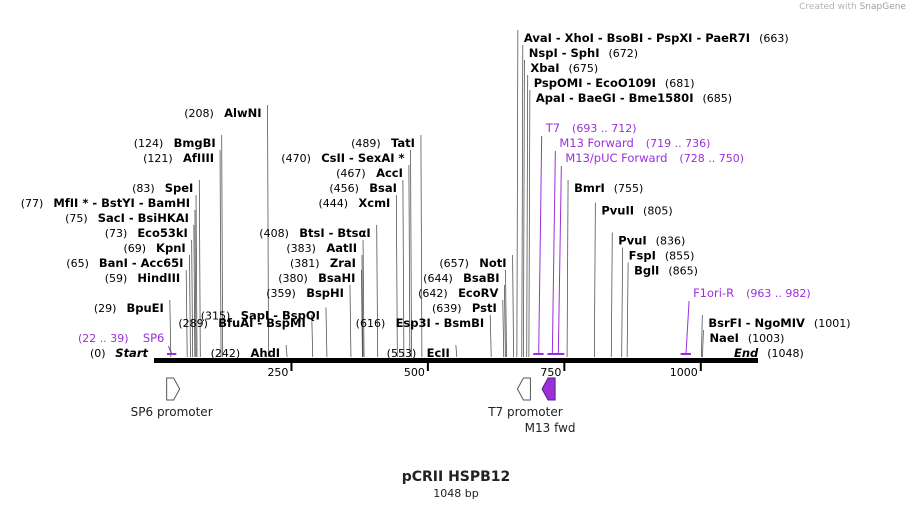 This screenshot has width=912, height=509. I want to click on site-label-m13-forward: (719 .. 736) M13 Forward, so click(634, 143).